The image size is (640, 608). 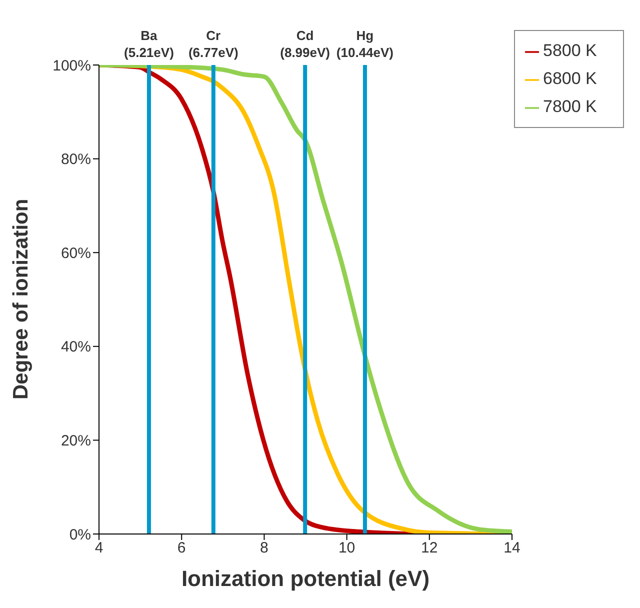 What do you see at coordinates (149, 44) in the screenshot?
I see `ref-line-label: Ba (5.21eV)` at bounding box center [149, 44].